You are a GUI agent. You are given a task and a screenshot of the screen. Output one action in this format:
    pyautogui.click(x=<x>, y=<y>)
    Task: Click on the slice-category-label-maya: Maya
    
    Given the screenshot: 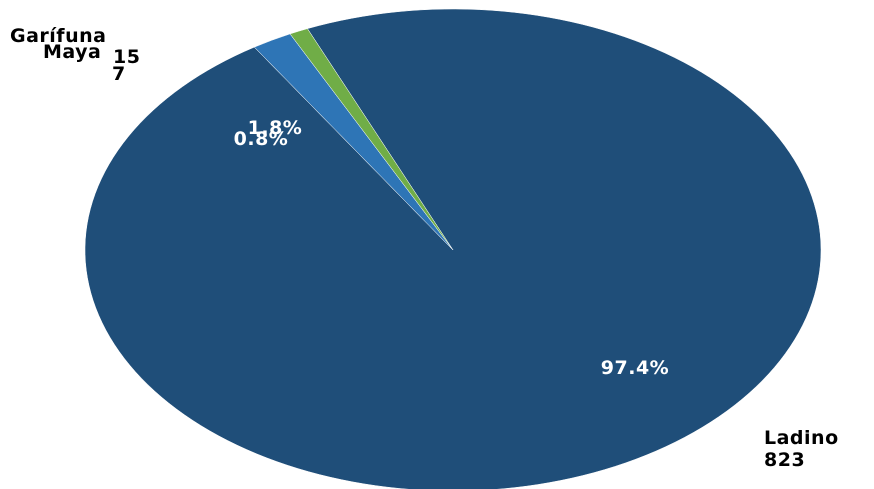 What is the action you would take?
    pyautogui.click(x=72, y=52)
    